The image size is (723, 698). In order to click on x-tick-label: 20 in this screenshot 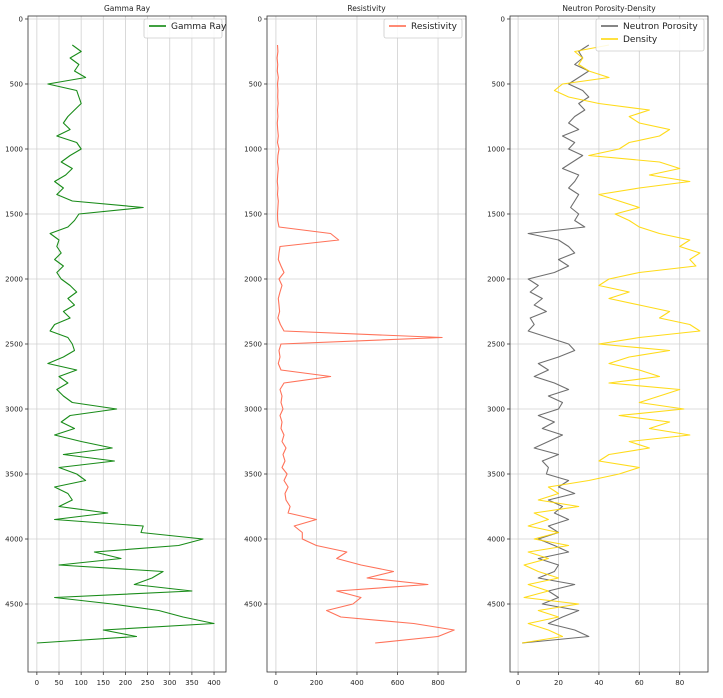, I will do `click(558, 683)`.